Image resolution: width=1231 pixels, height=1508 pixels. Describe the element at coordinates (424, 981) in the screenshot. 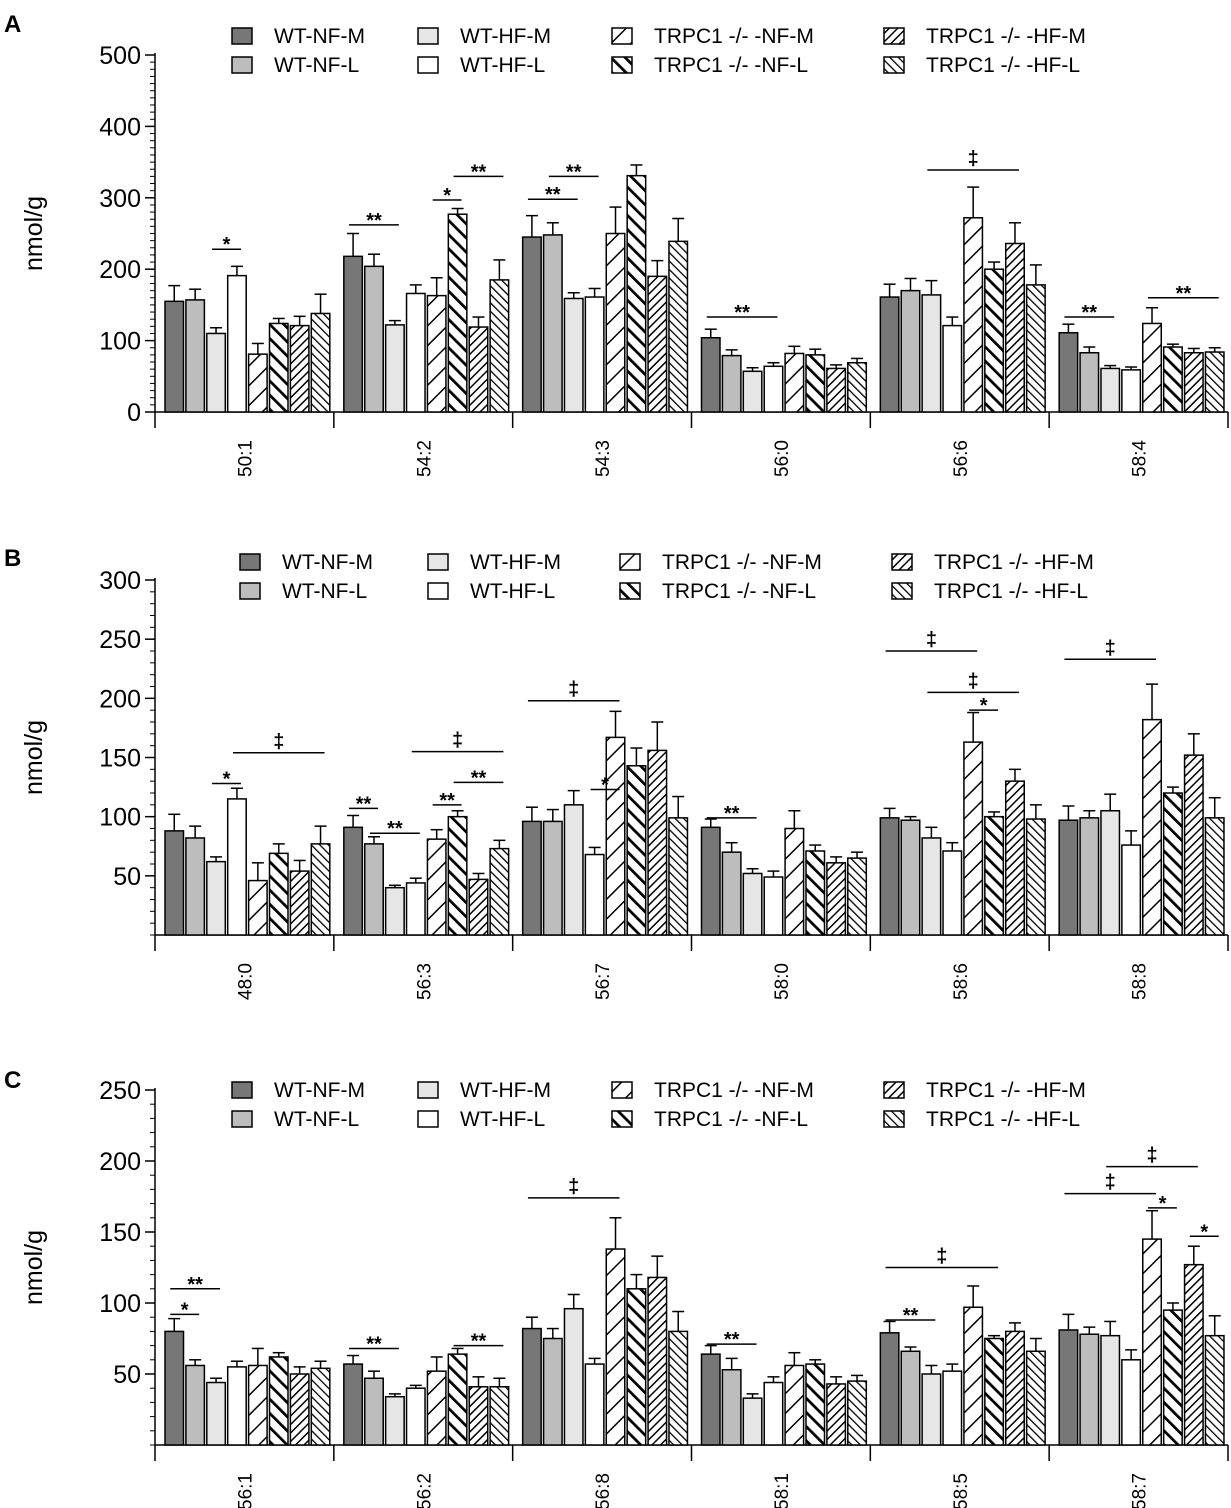

I see `x-category-label: 56:3` at that location.